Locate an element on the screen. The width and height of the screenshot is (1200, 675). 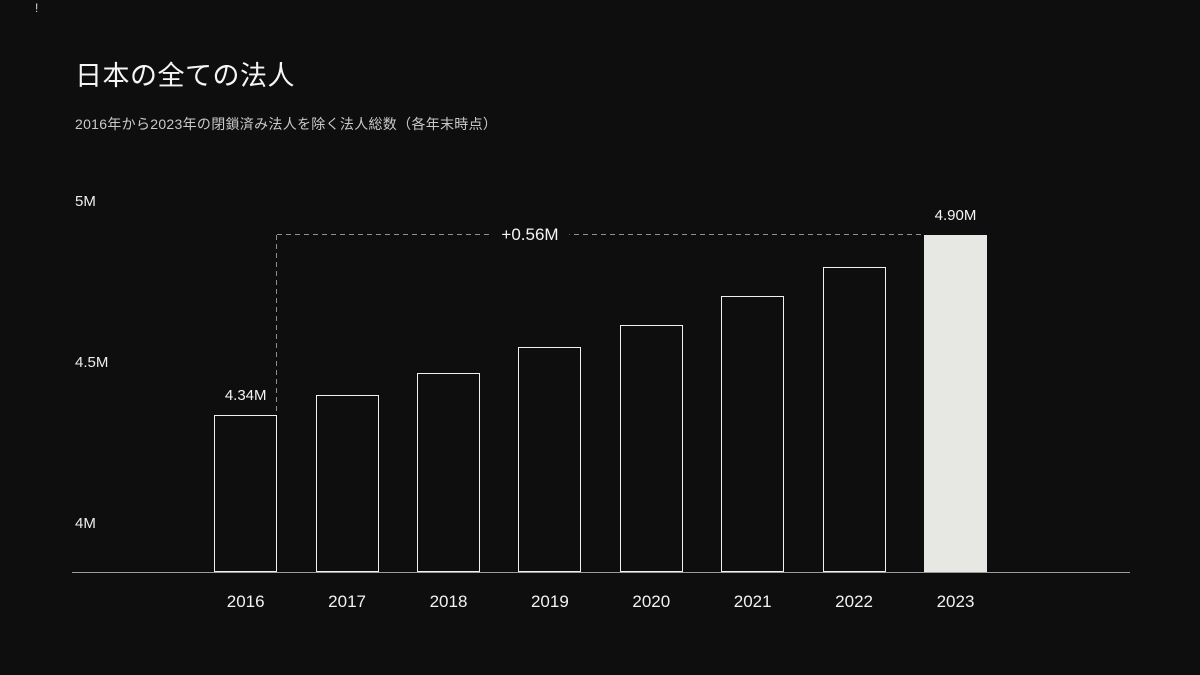
bar-2022 is located at coordinates (854, 419).